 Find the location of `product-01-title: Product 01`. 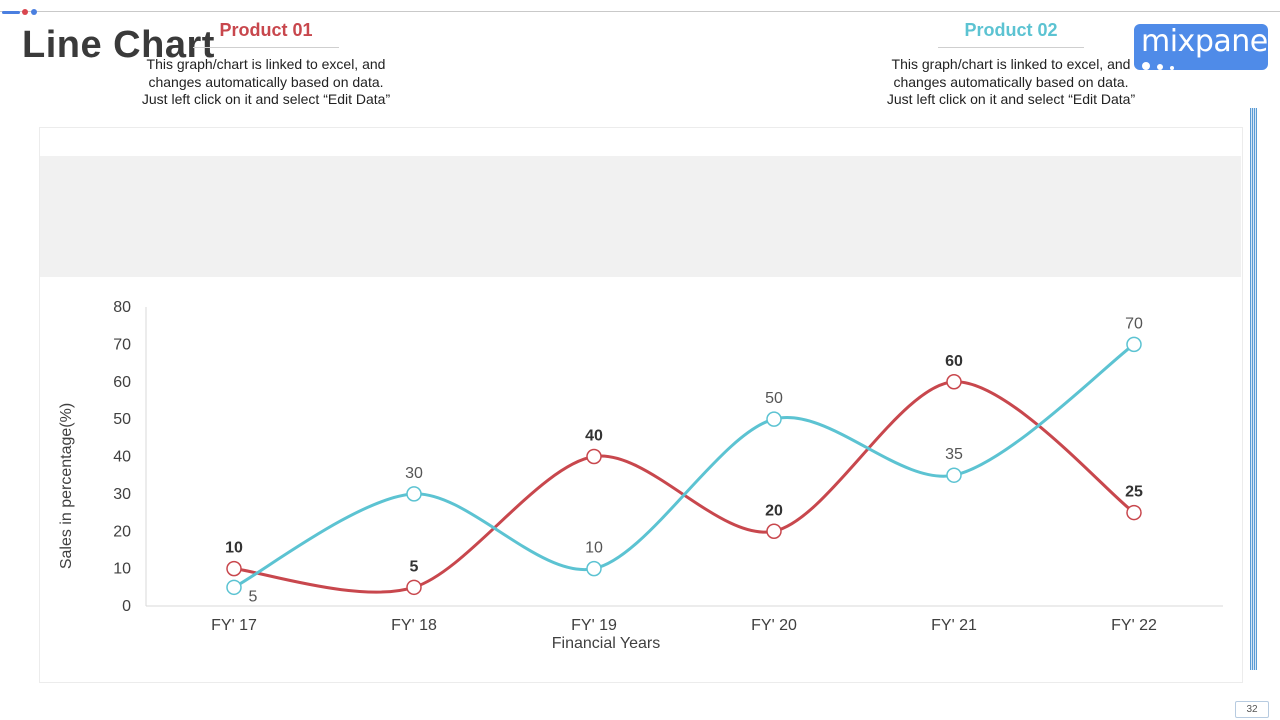

product-01-title: Product 01 is located at coordinates (266, 30).